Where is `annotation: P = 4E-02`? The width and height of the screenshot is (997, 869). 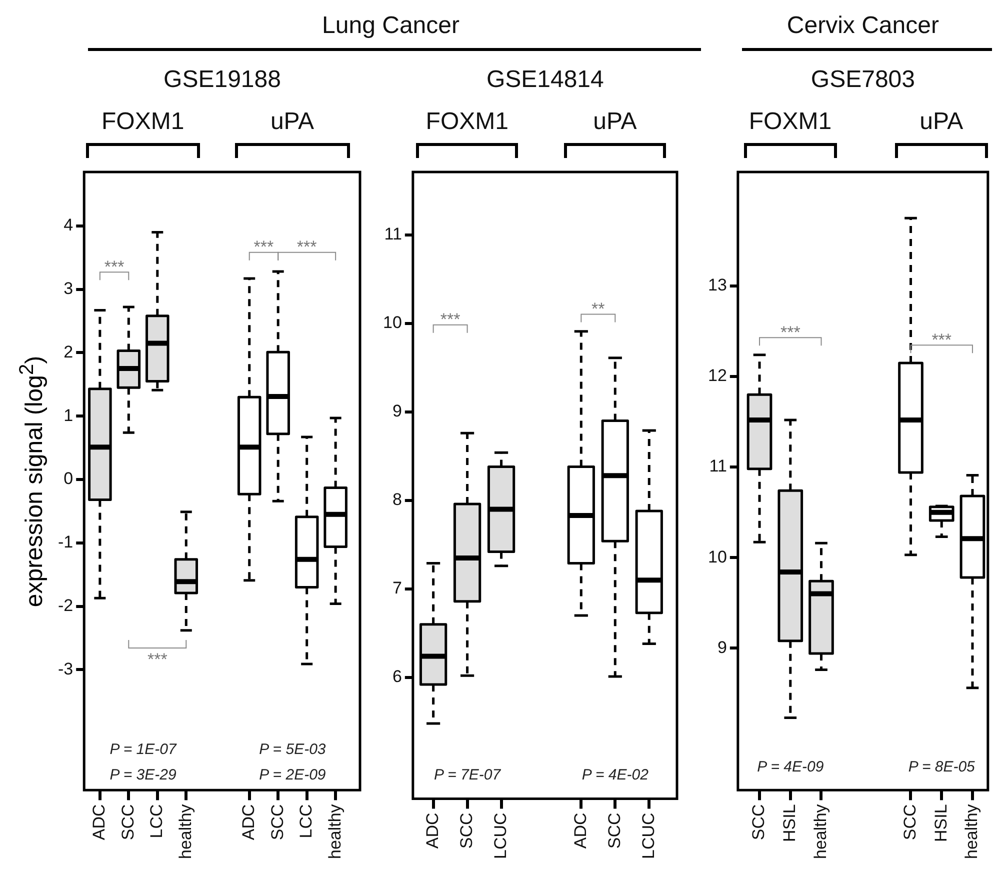
annotation: P = 4E-02 is located at coordinates (616, 775).